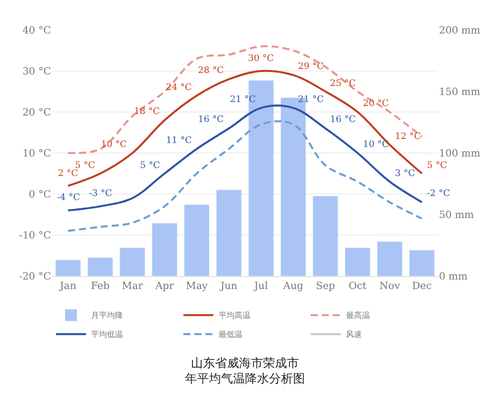 The image size is (500, 394). I want to click on y2-tick-label: 0 mm, so click(453, 277).